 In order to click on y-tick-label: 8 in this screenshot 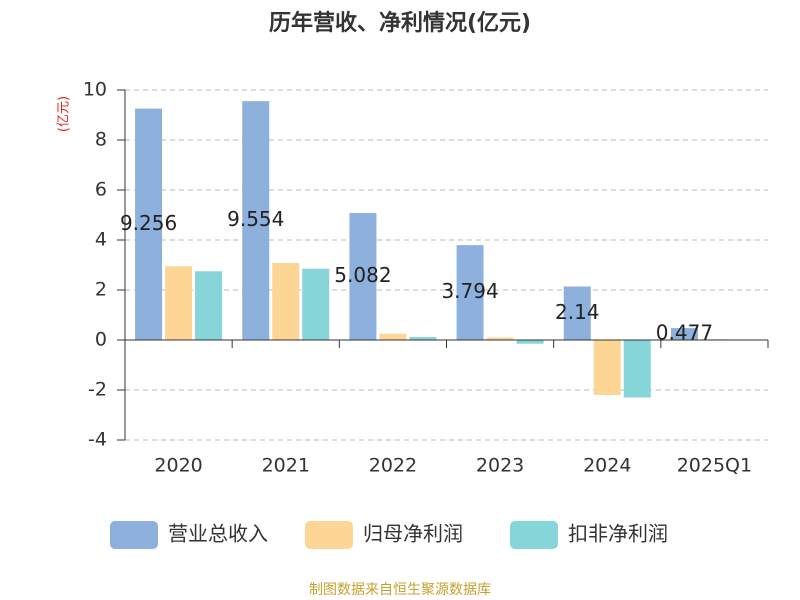, I will do `click(101, 140)`.